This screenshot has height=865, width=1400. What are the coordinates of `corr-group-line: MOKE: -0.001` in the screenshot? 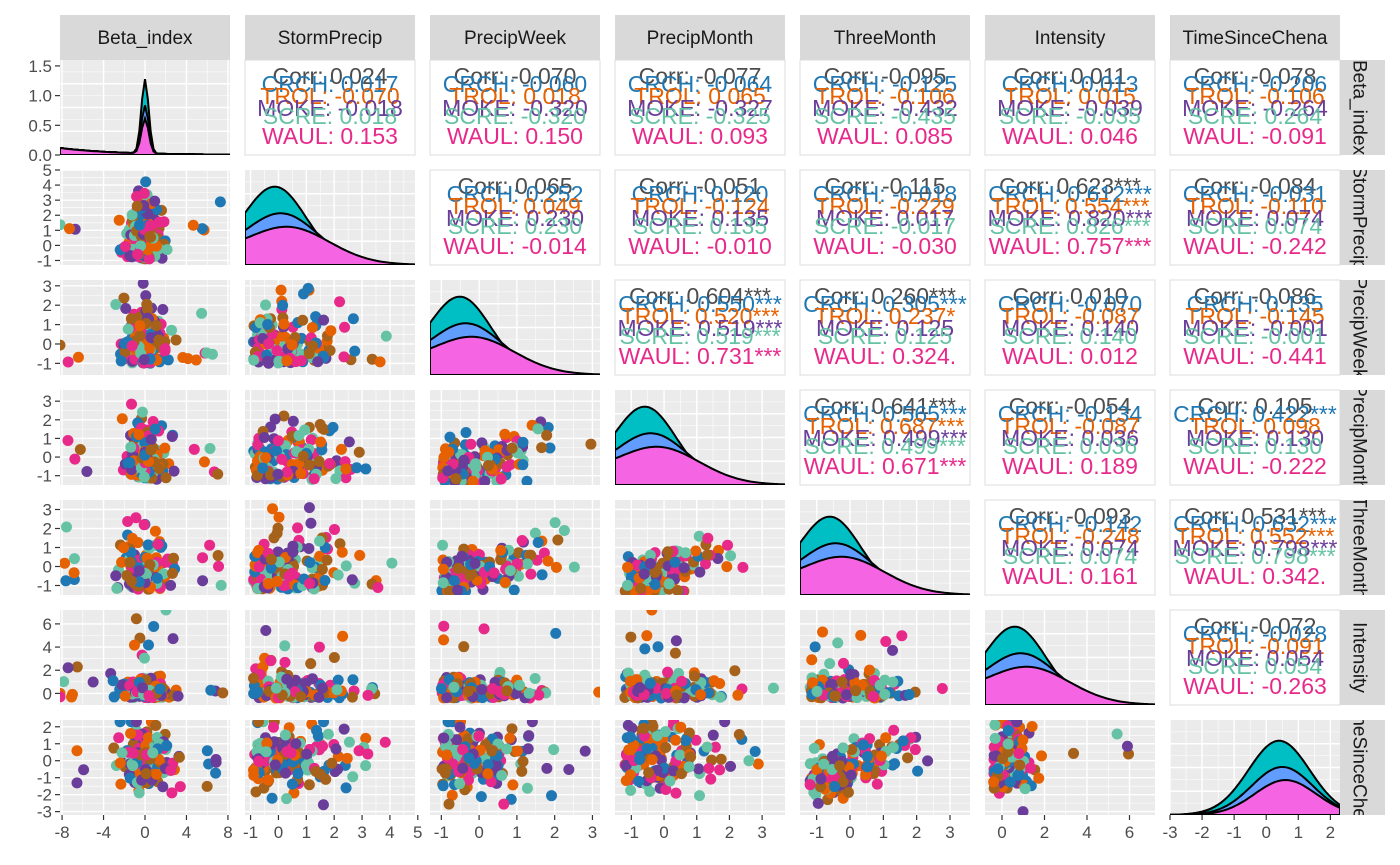 It's located at (1255, 328).